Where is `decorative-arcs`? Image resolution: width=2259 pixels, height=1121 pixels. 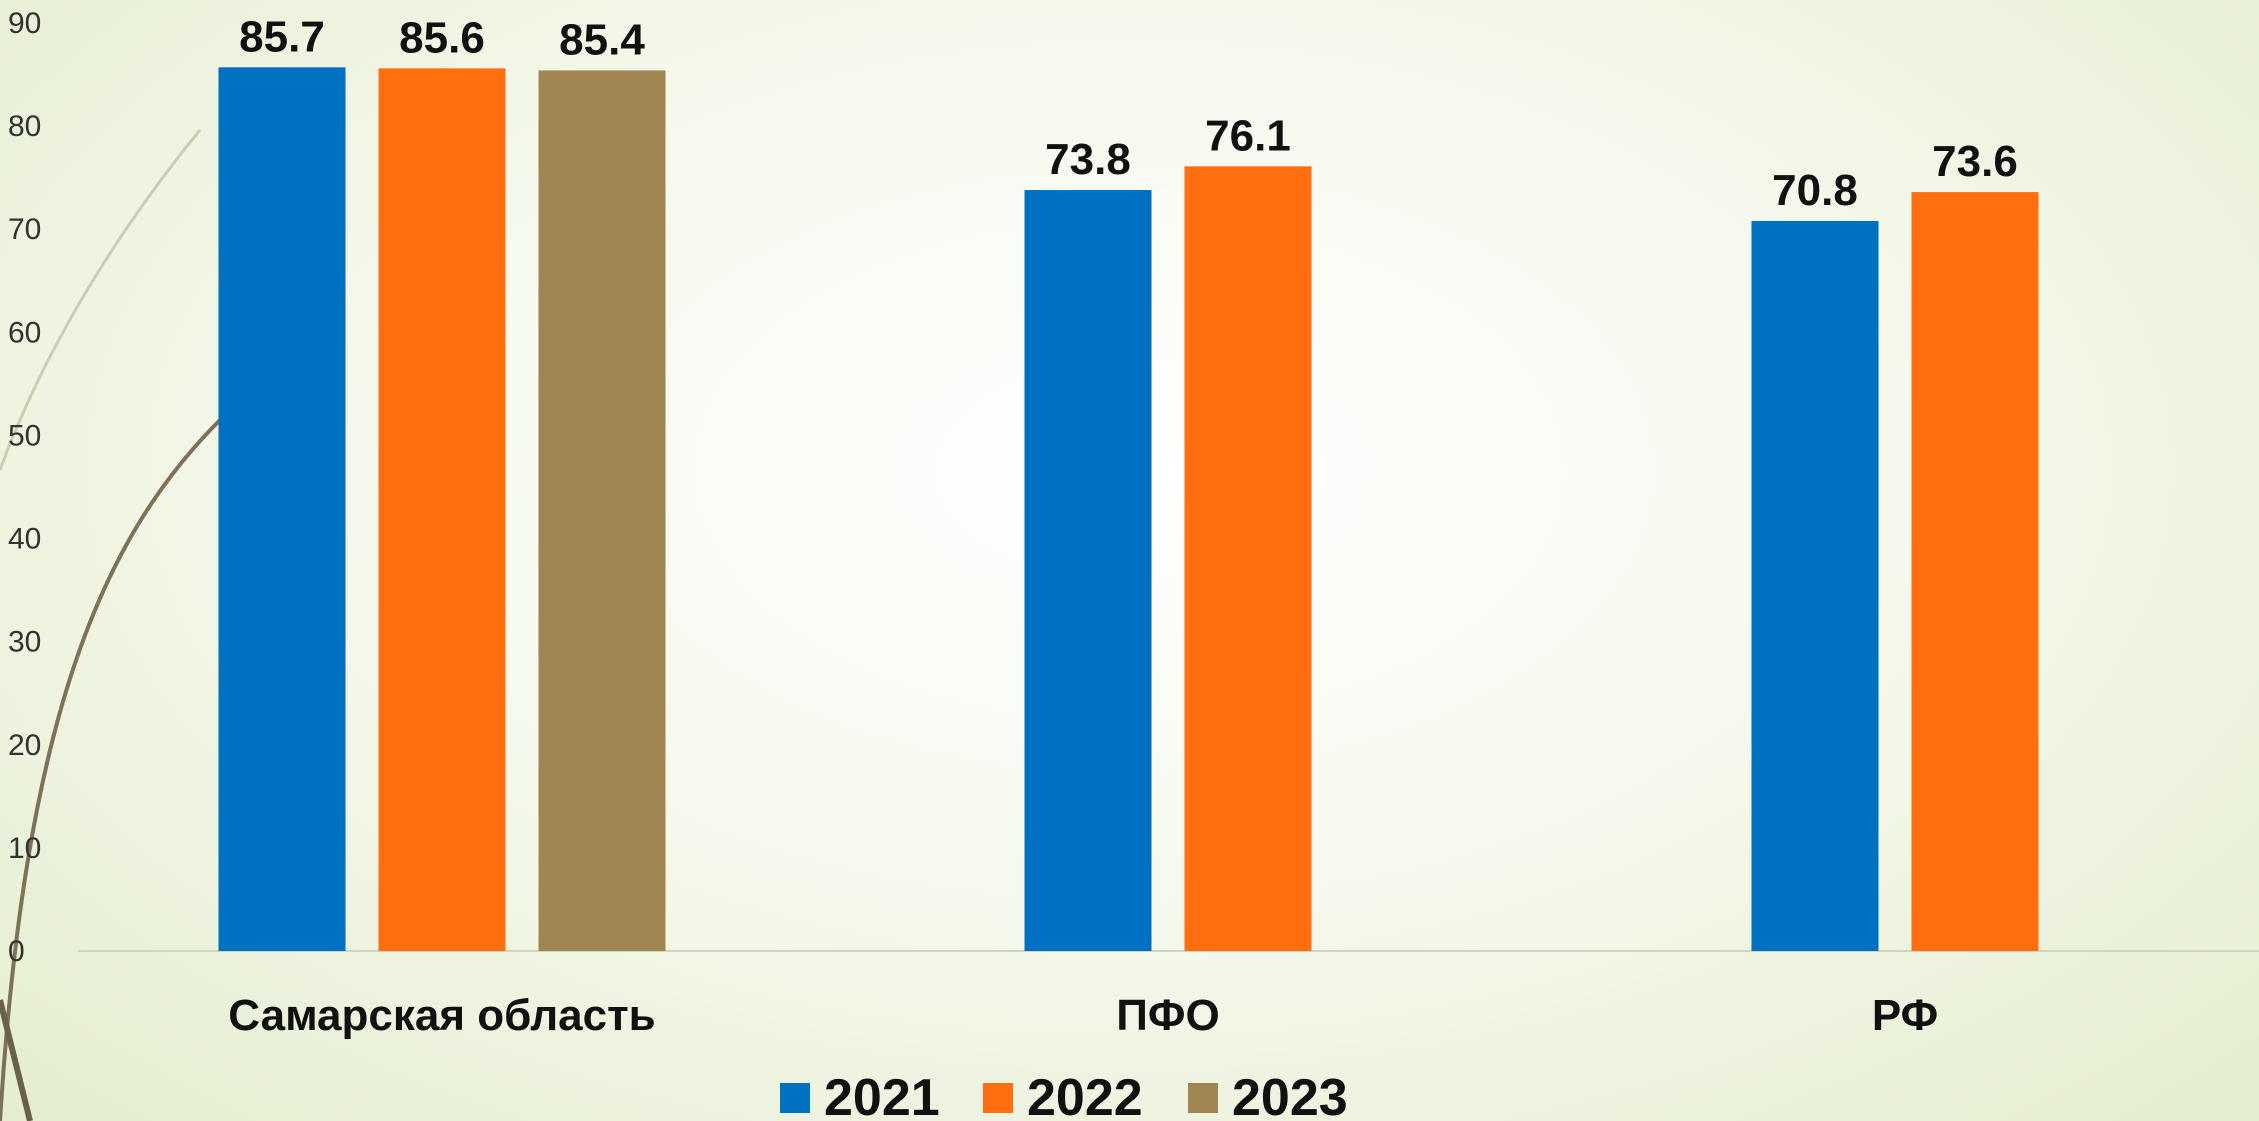 decorative-arcs is located at coordinates (111, 625).